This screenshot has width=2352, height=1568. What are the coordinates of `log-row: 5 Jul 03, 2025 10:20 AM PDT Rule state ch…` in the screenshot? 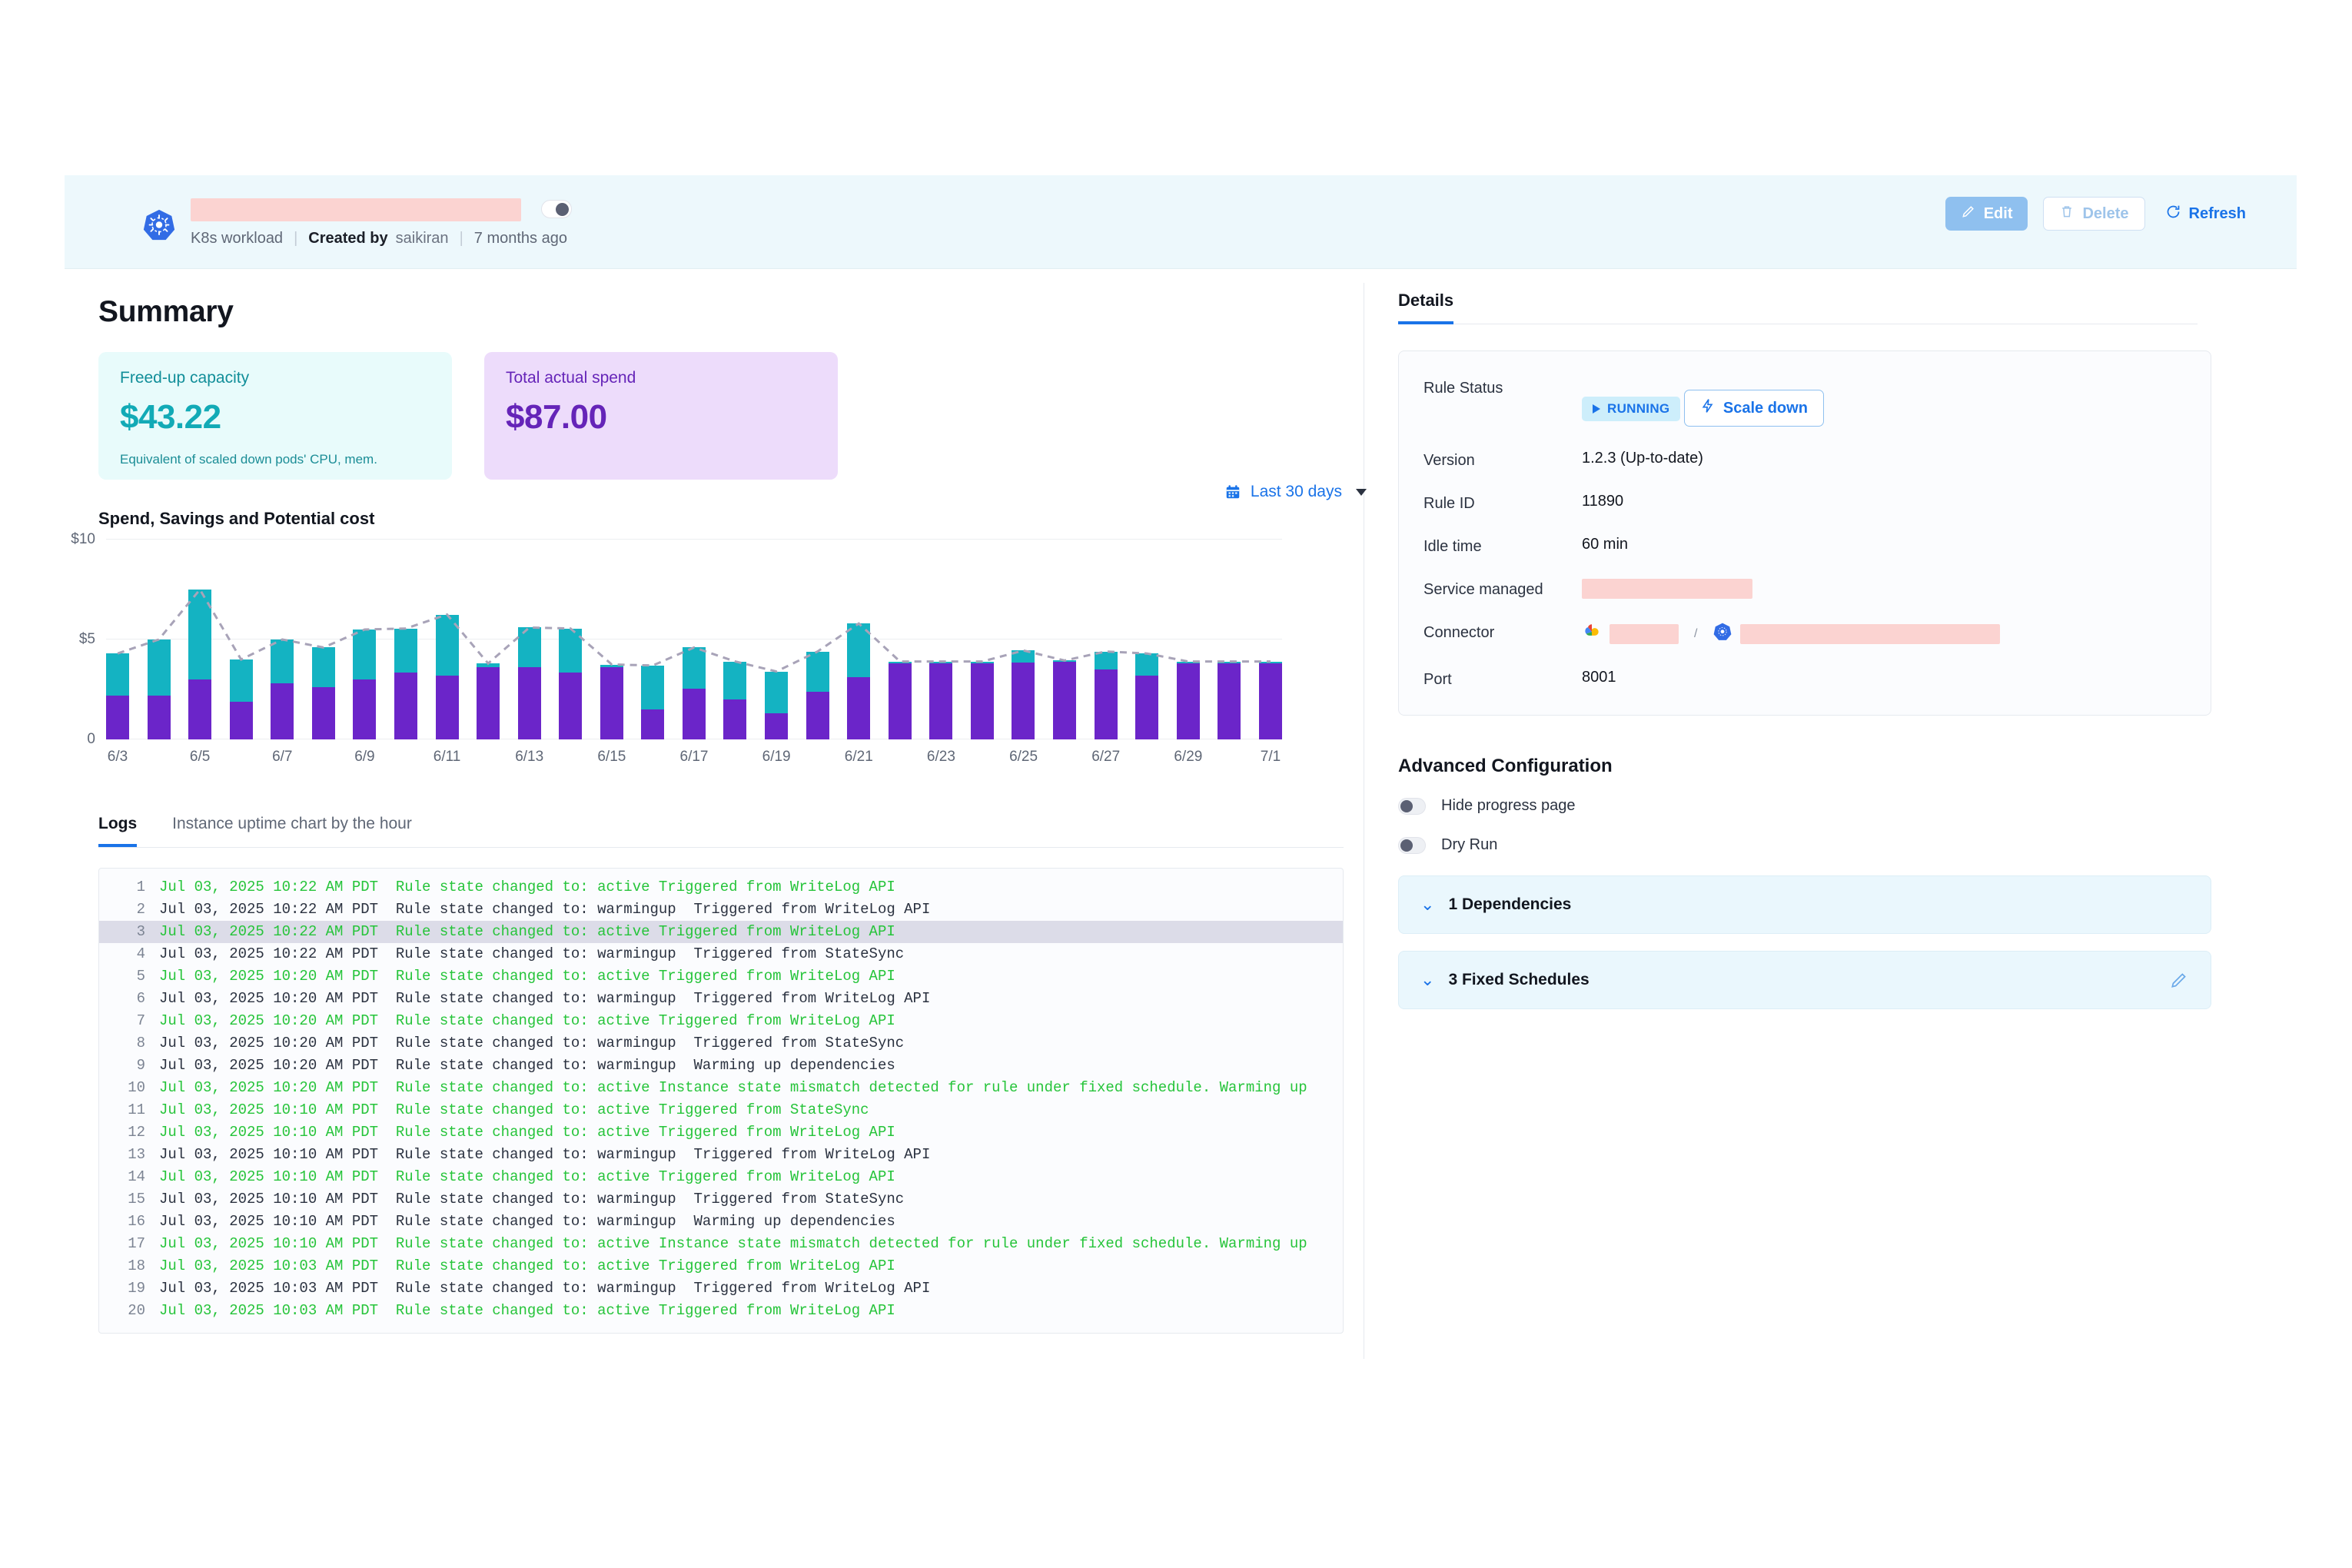 It's located at (721, 976).